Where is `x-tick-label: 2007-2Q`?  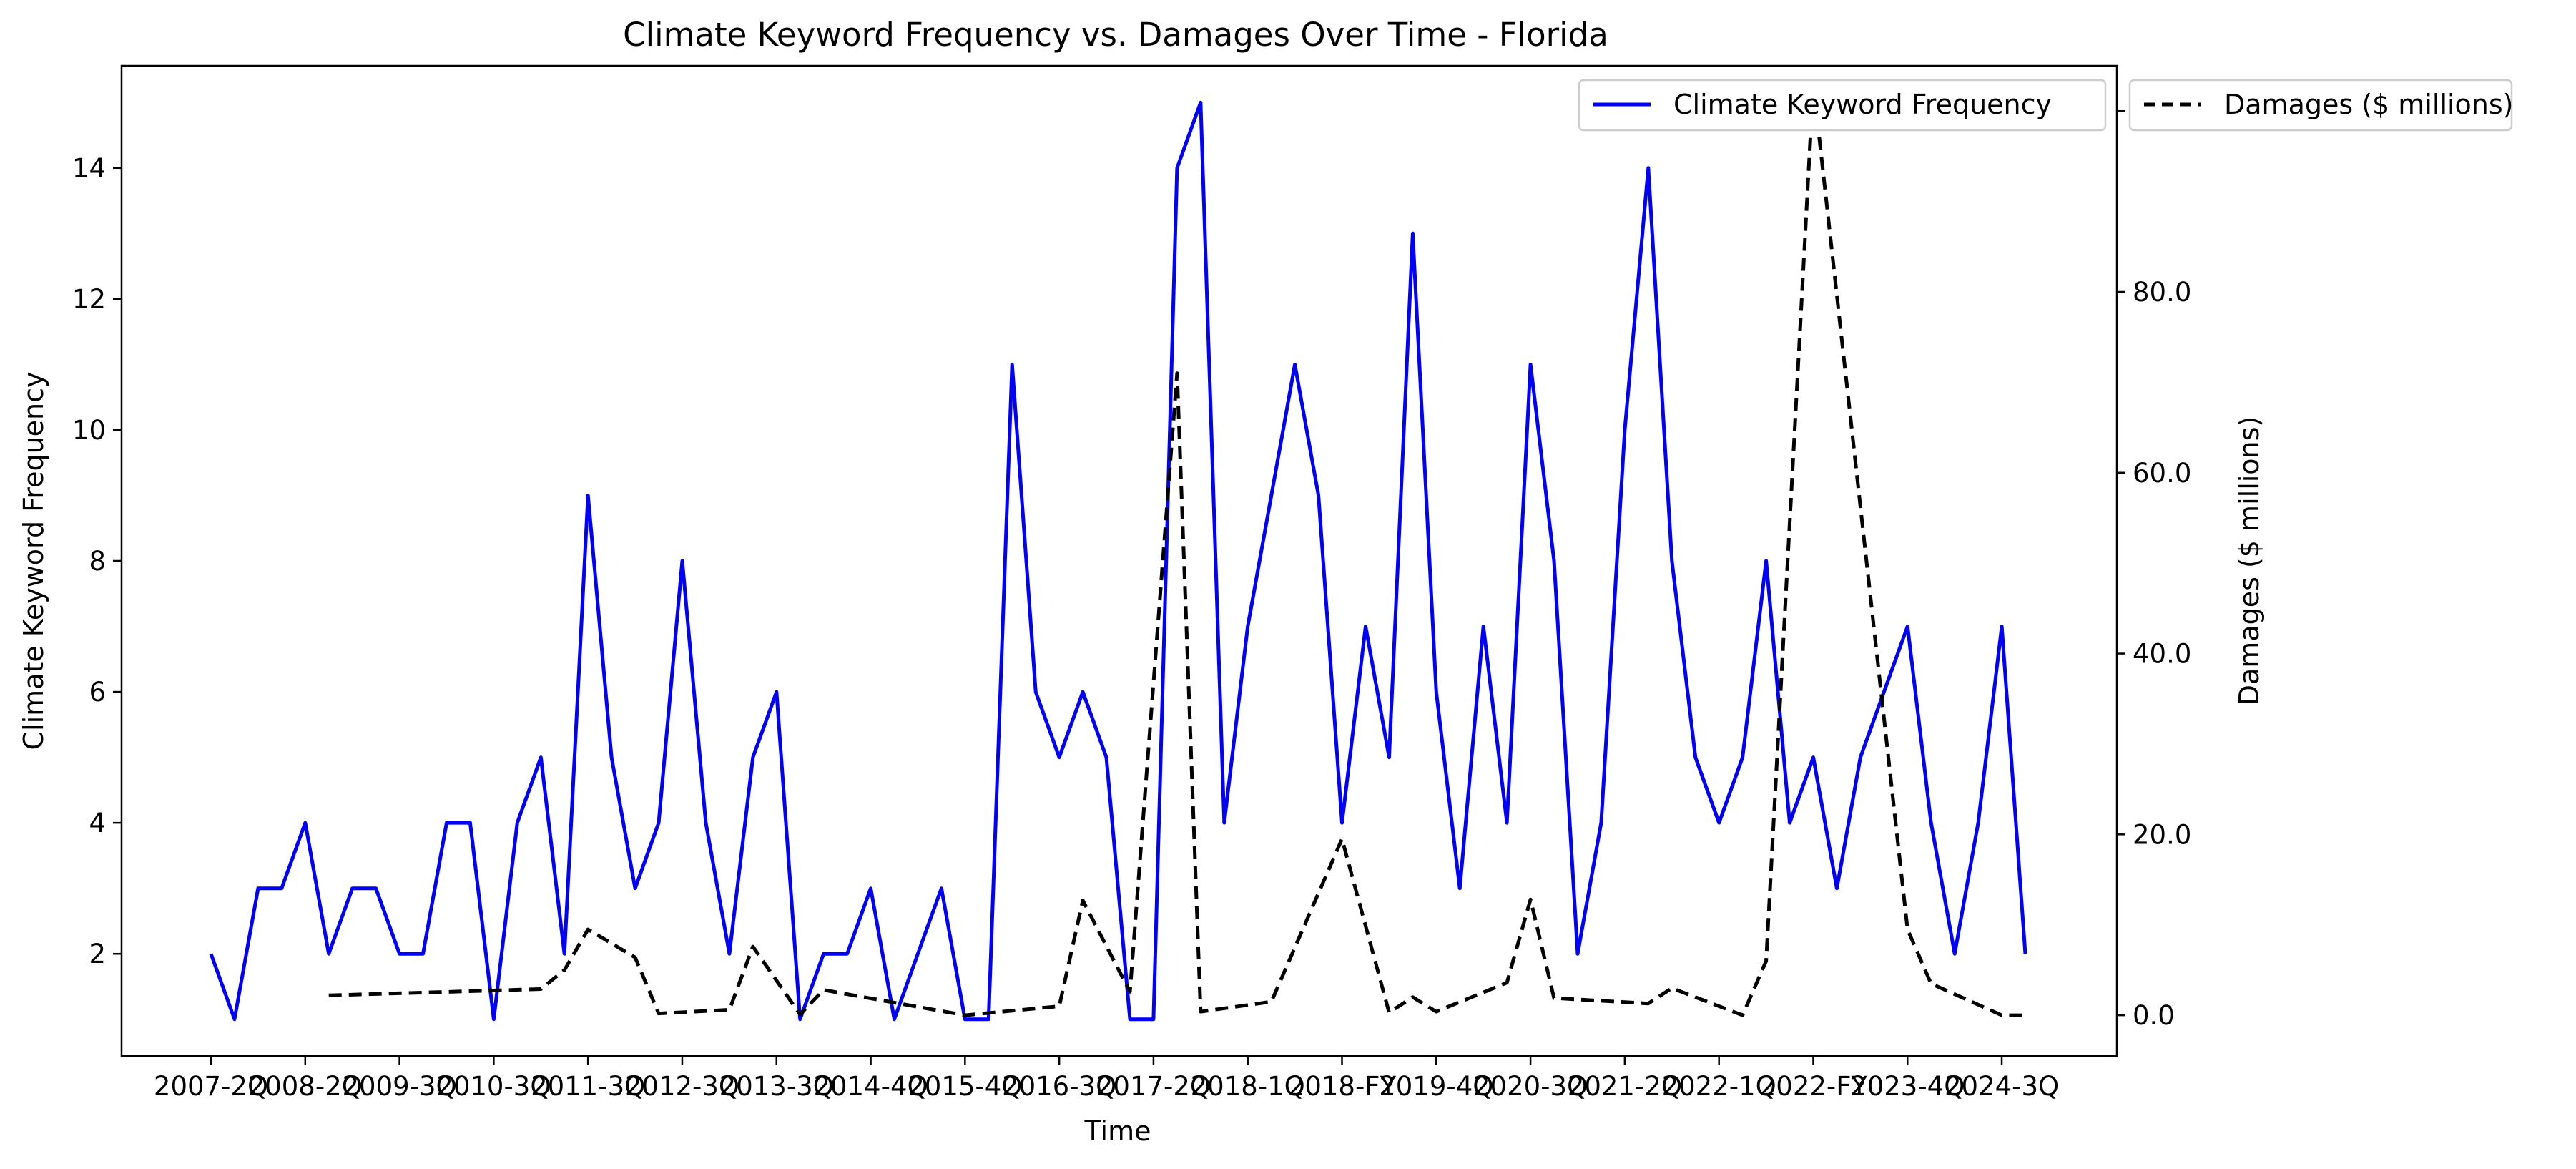 x-tick-label: 2007-2Q is located at coordinates (211, 1086).